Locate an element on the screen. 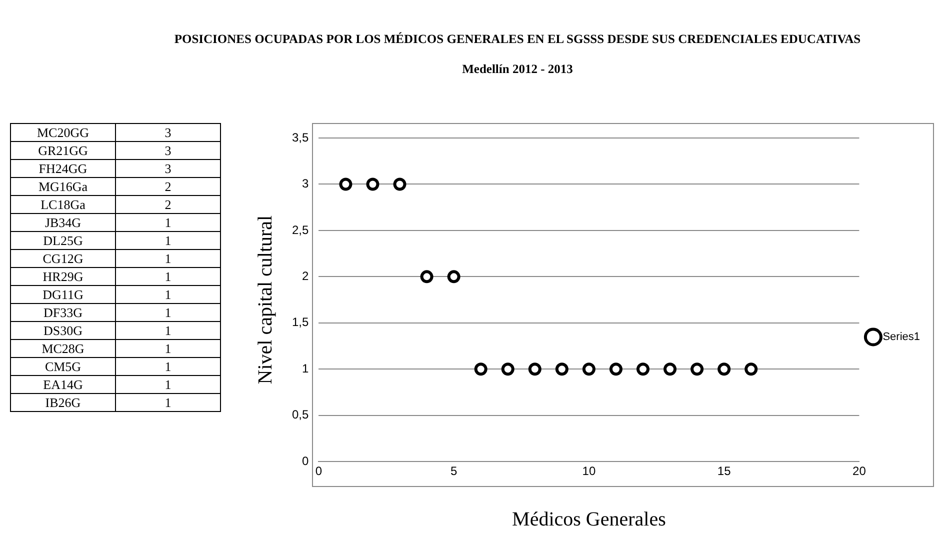 The height and width of the screenshot is (539, 945). legend-label: Series1 is located at coordinates (901, 337).